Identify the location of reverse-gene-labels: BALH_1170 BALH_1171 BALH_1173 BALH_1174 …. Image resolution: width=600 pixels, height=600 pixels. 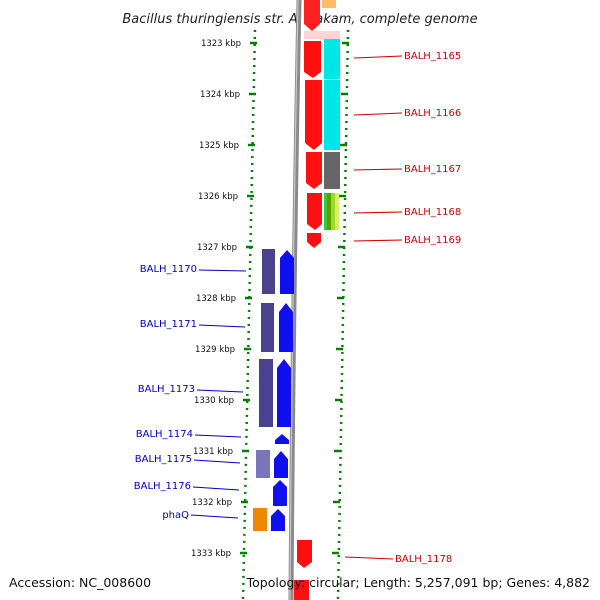
(190, 392).